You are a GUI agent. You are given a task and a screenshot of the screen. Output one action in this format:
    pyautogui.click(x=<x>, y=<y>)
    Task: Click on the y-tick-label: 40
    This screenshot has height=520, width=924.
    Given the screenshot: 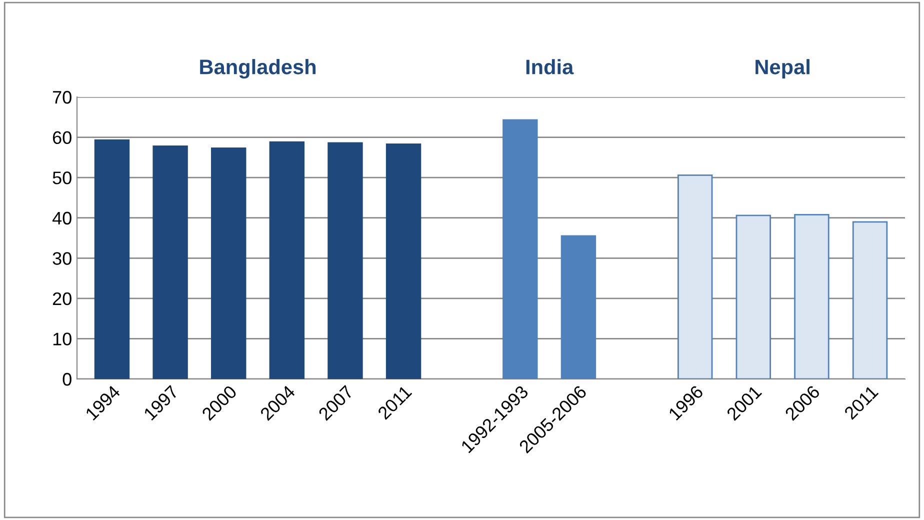 What is the action you would take?
    pyautogui.click(x=62, y=218)
    